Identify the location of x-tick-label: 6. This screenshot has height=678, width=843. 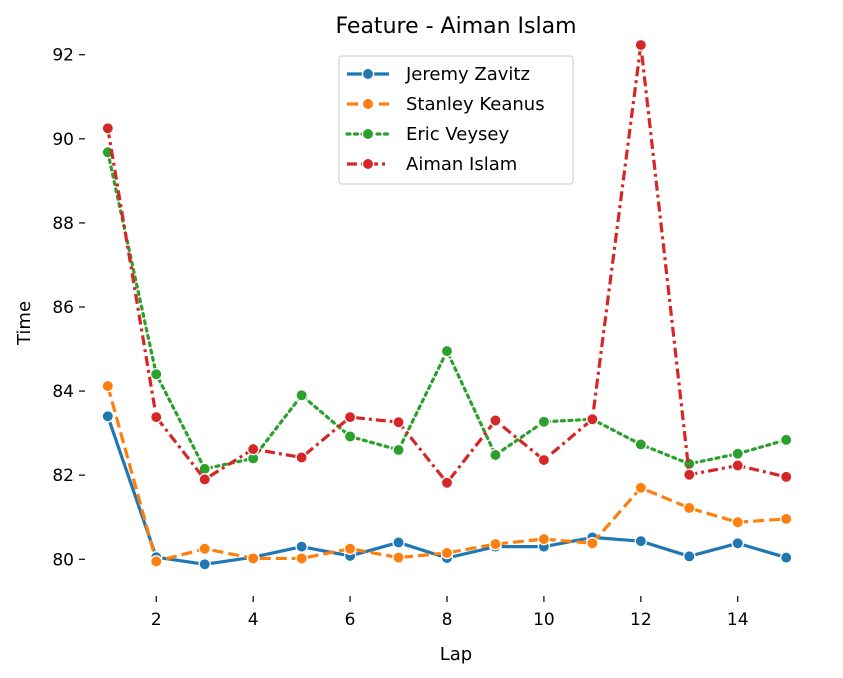
(350, 620).